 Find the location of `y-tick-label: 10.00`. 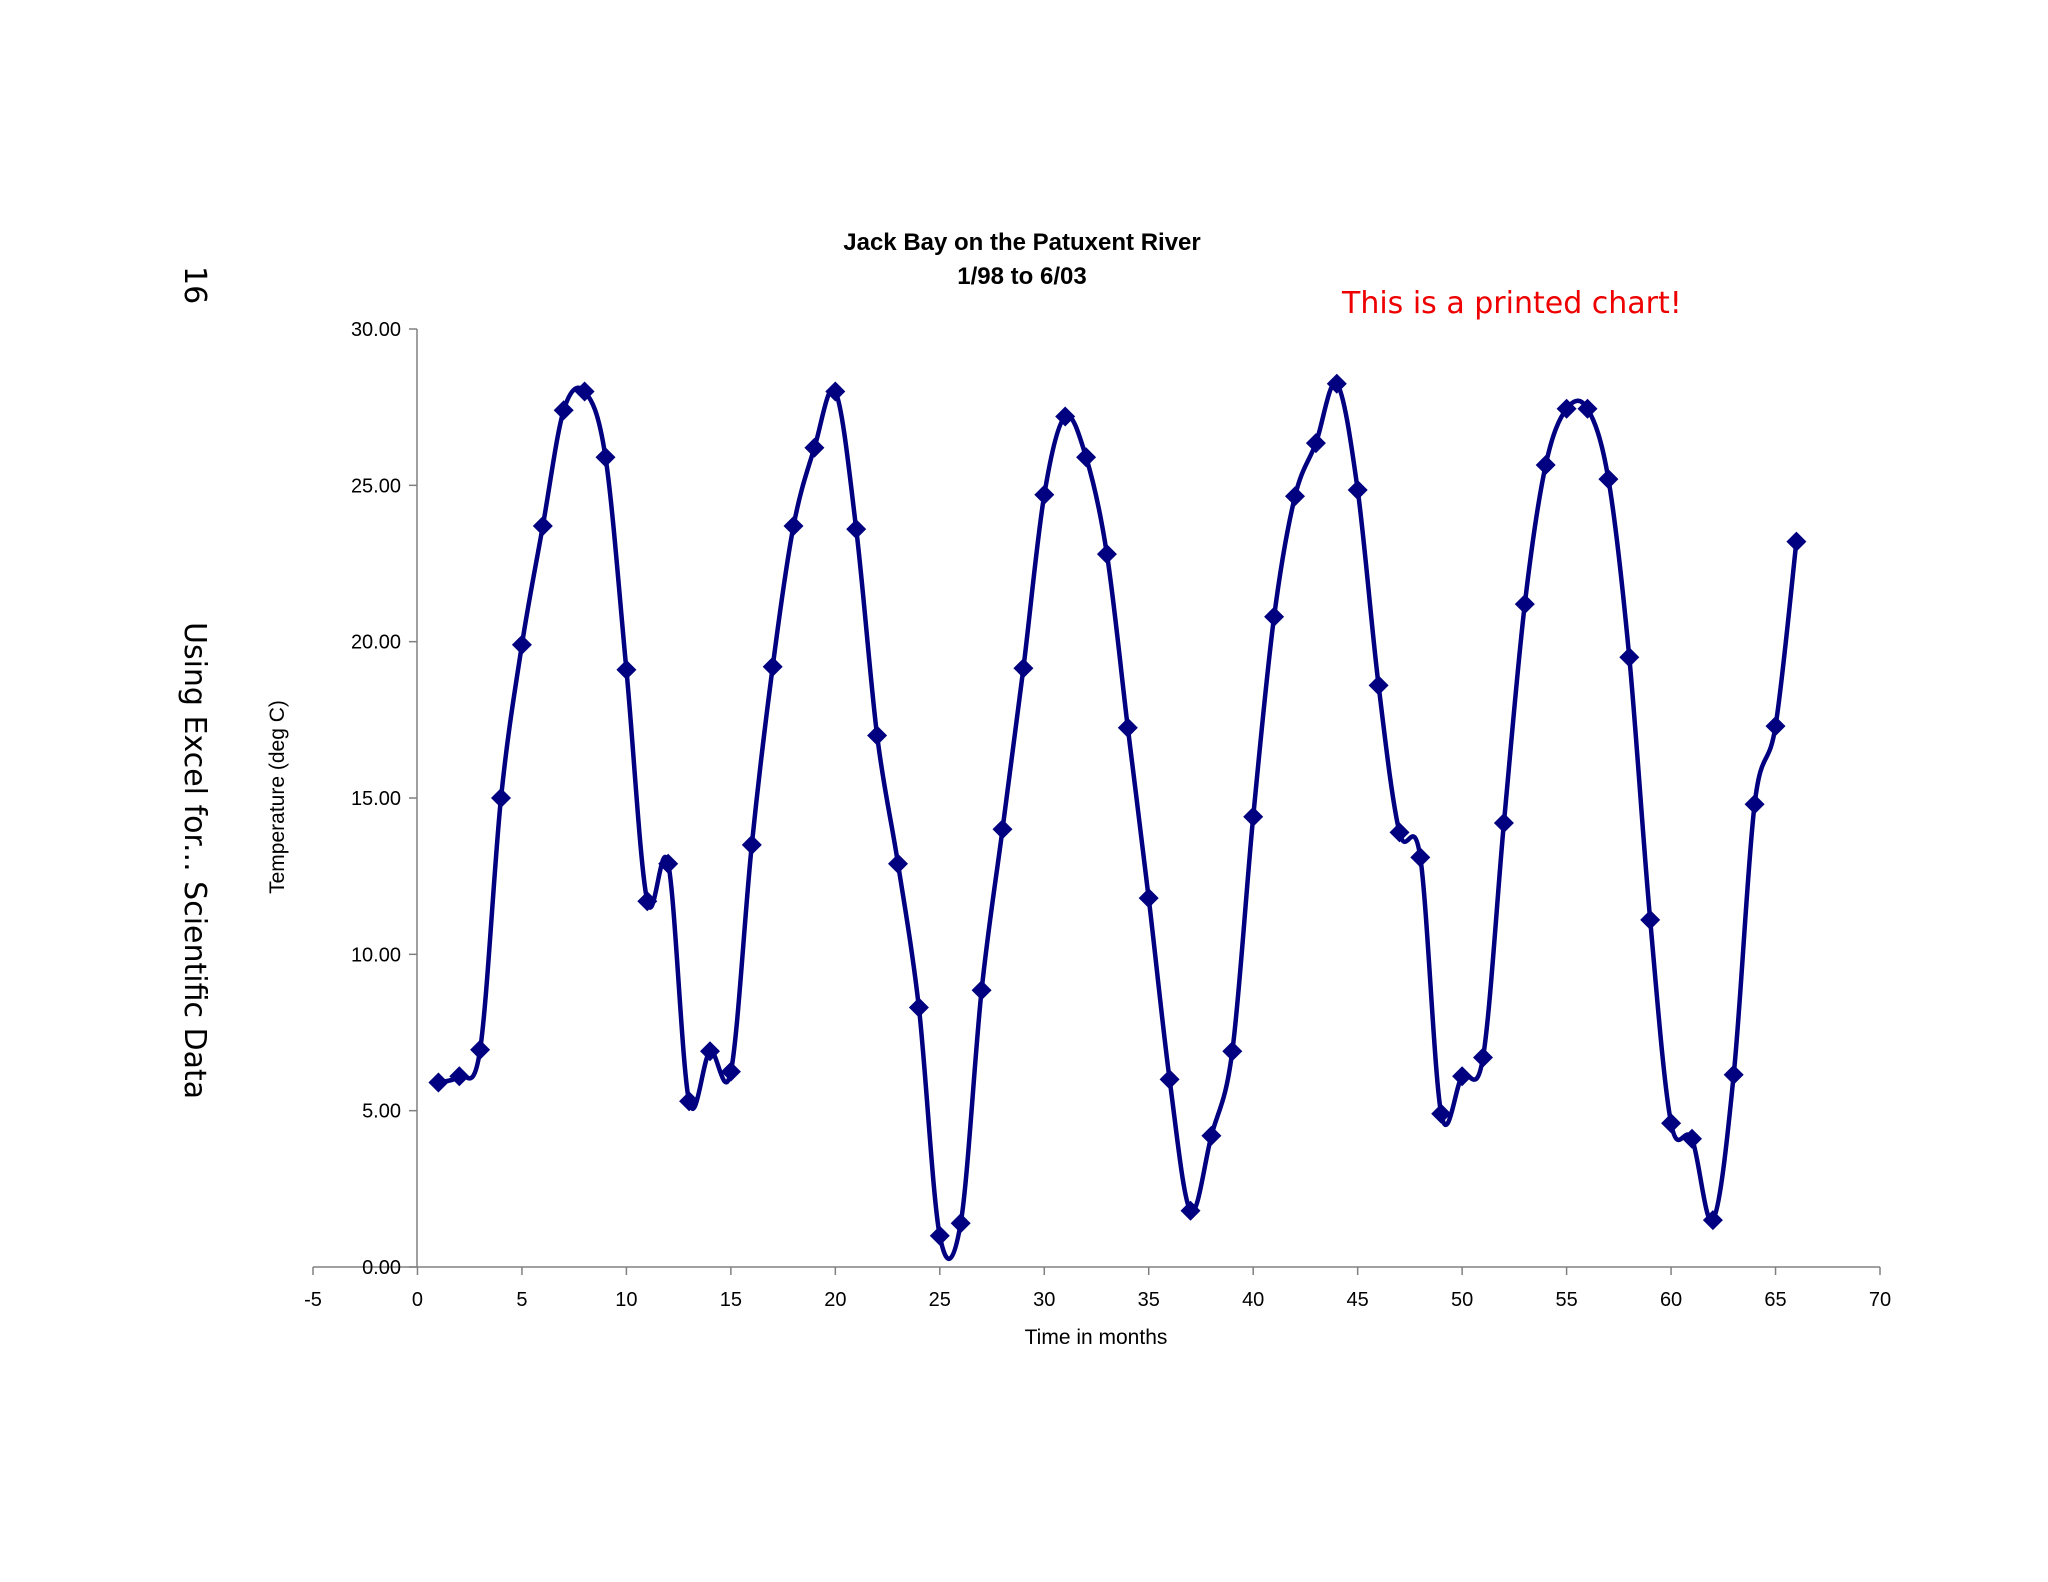

y-tick-label: 10.00 is located at coordinates (376, 955).